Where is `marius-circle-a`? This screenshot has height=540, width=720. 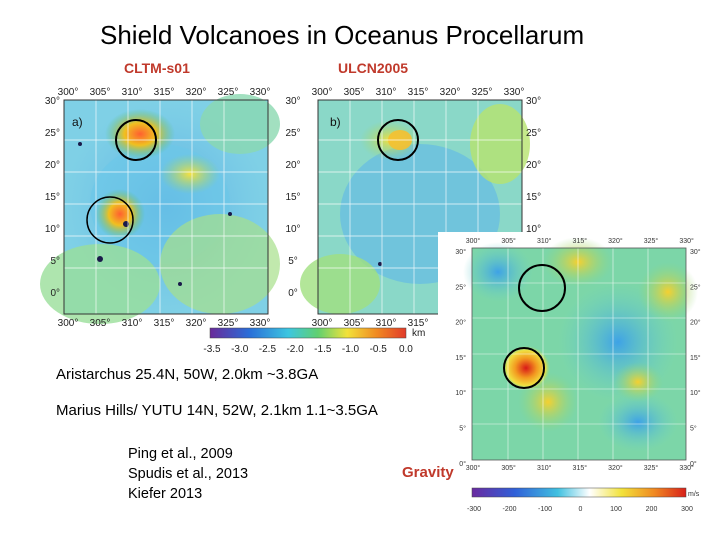 marius-circle-a is located at coordinates (110, 220).